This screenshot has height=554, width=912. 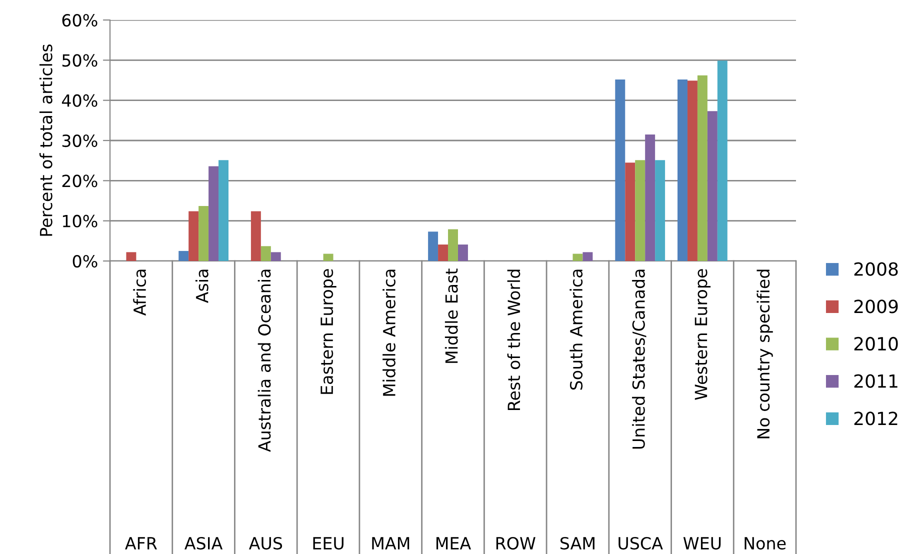 What do you see at coordinates (328, 543) in the screenshot?
I see `text: EEU` at bounding box center [328, 543].